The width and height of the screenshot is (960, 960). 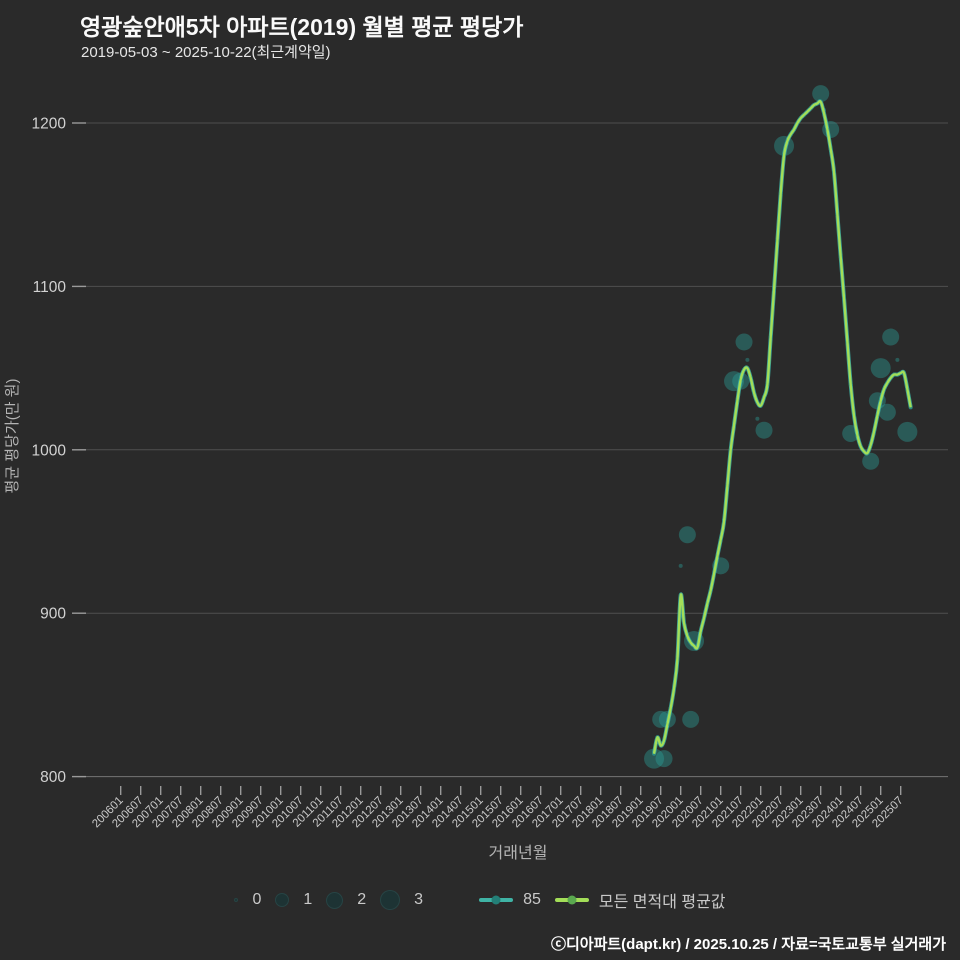 What do you see at coordinates (53, 614) in the screenshot?
I see `ytick-label-900: 900` at bounding box center [53, 614].